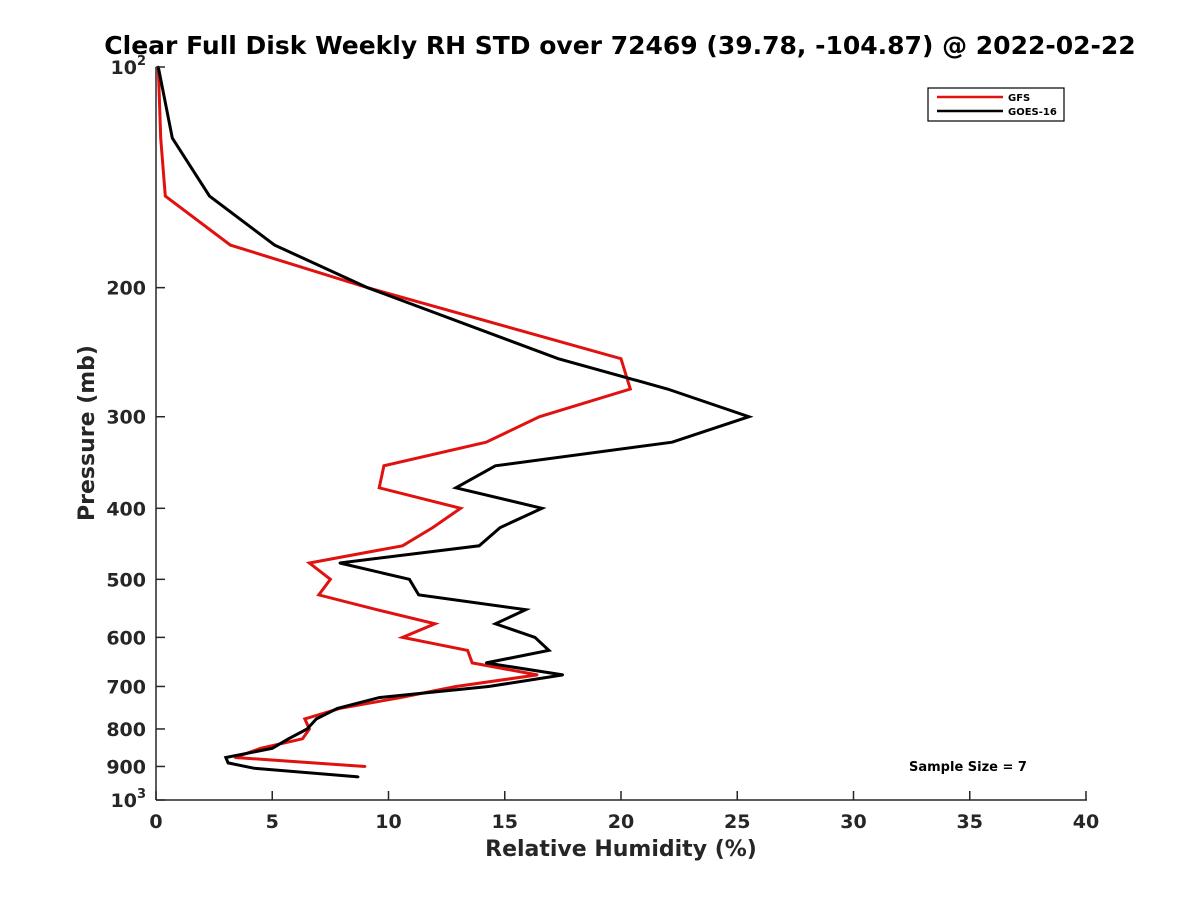 The height and width of the screenshot is (900, 1200). Describe the element at coordinates (126, 638) in the screenshot. I see `y-tick-label: 600` at that location.